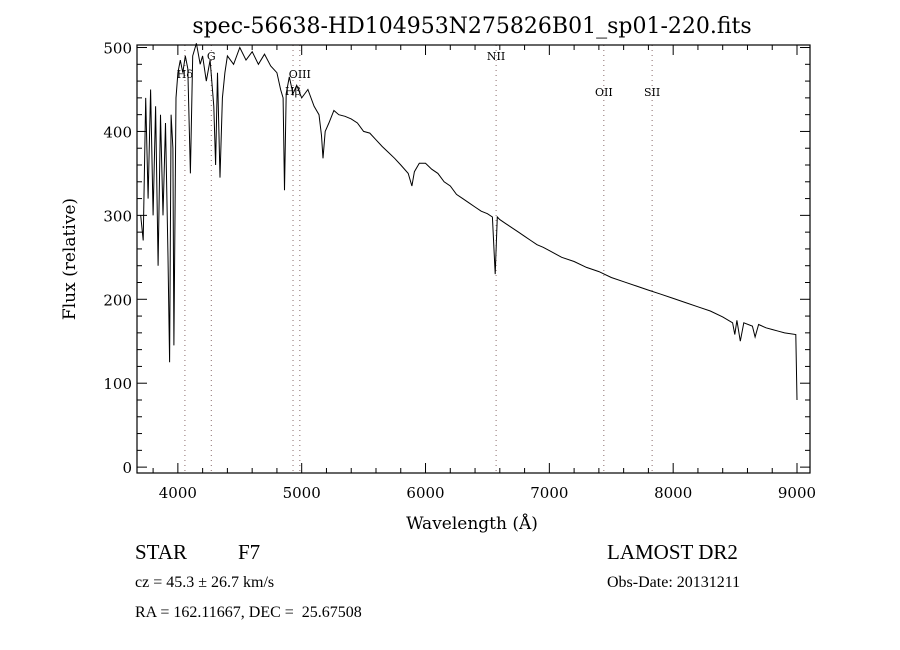 This screenshot has height=650, width=900. I want to click on redshift-cz: cz = 45.3 ± 26.7 km/s, so click(205, 582).